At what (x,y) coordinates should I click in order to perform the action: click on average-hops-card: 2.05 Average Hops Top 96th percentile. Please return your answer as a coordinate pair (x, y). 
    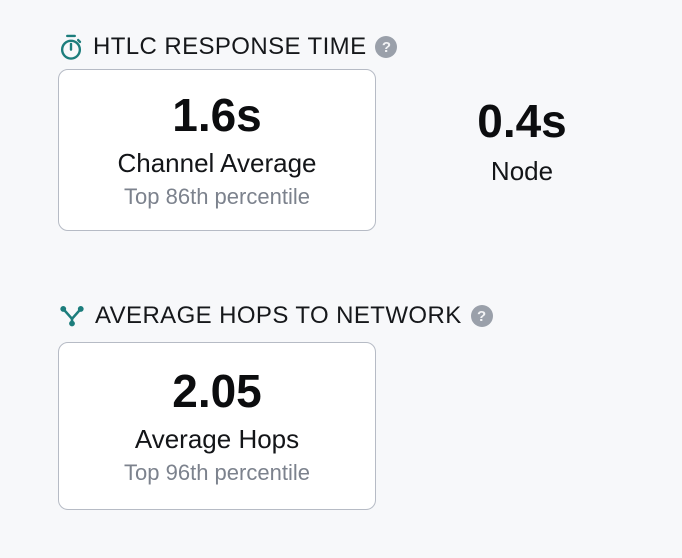
    Looking at the image, I should click on (217, 426).